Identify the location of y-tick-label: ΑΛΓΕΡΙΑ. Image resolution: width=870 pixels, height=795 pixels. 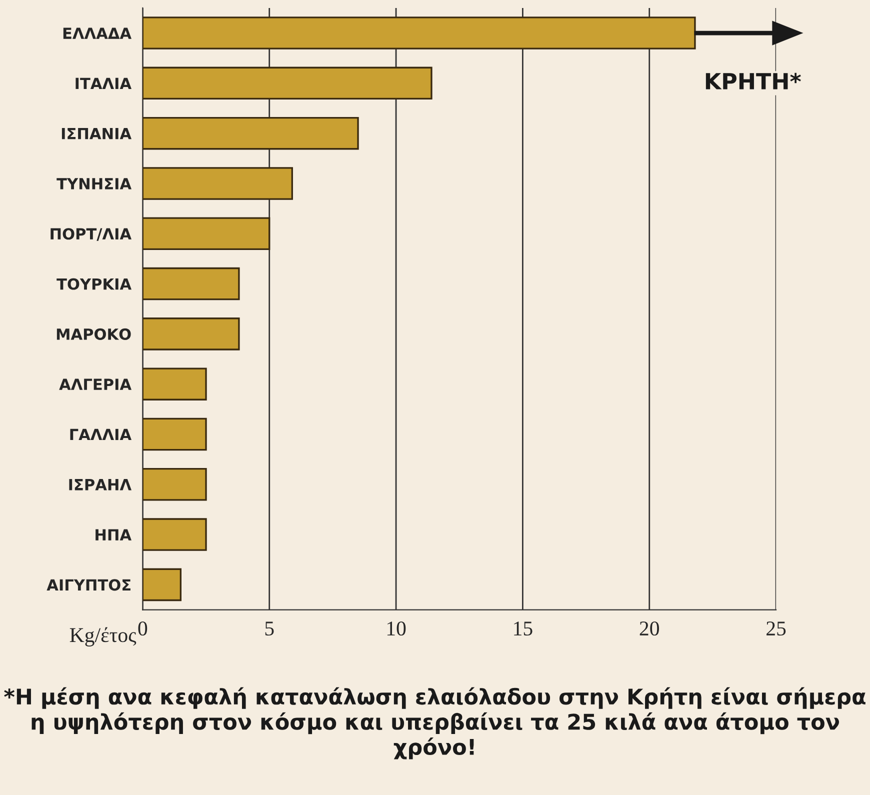
(95, 384).